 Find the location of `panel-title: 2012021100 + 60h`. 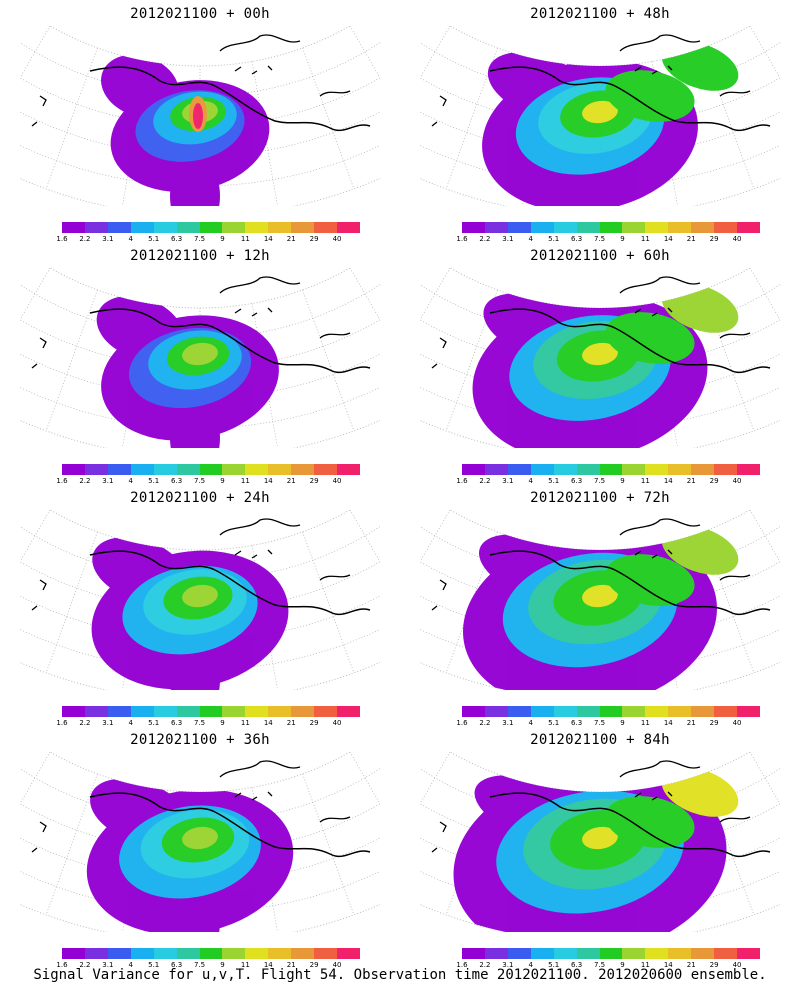

panel-title: 2012021100 + 60h is located at coordinates (600, 256).